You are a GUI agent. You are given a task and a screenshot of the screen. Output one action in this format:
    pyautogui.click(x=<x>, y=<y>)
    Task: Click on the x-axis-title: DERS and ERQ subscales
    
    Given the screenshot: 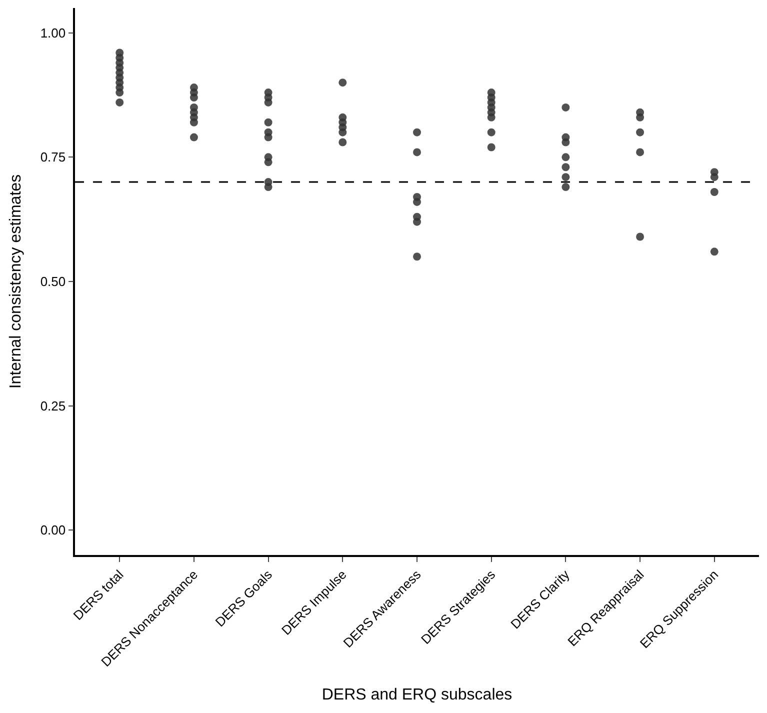 What is the action you would take?
    pyautogui.click(x=417, y=695)
    